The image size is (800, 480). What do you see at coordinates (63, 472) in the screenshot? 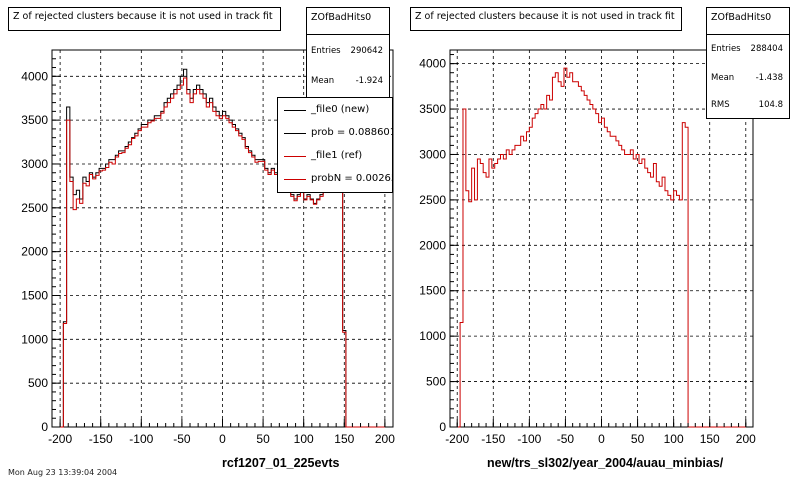
I see `footer-timestamp: Mon Aug 23 13:39:04 2004` at bounding box center [63, 472].